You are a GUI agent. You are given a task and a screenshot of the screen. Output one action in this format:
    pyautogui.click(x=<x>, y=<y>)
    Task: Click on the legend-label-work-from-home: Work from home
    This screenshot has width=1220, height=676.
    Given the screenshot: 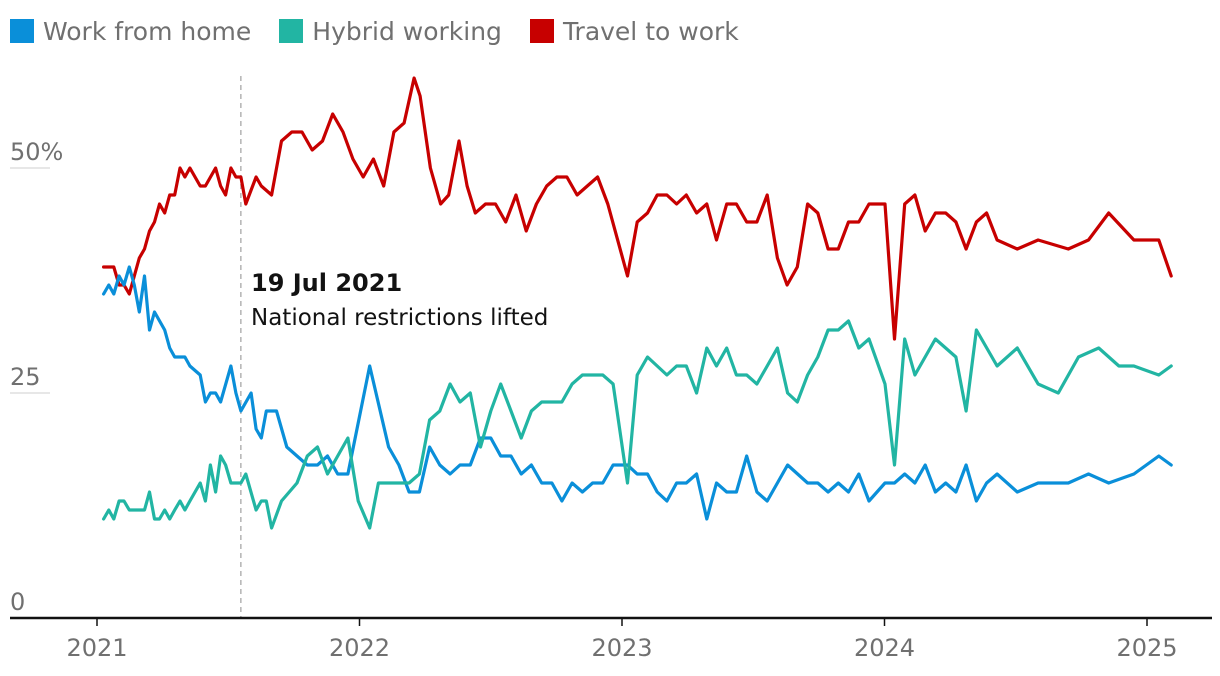 What is the action you would take?
    pyautogui.click(x=147, y=31)
    